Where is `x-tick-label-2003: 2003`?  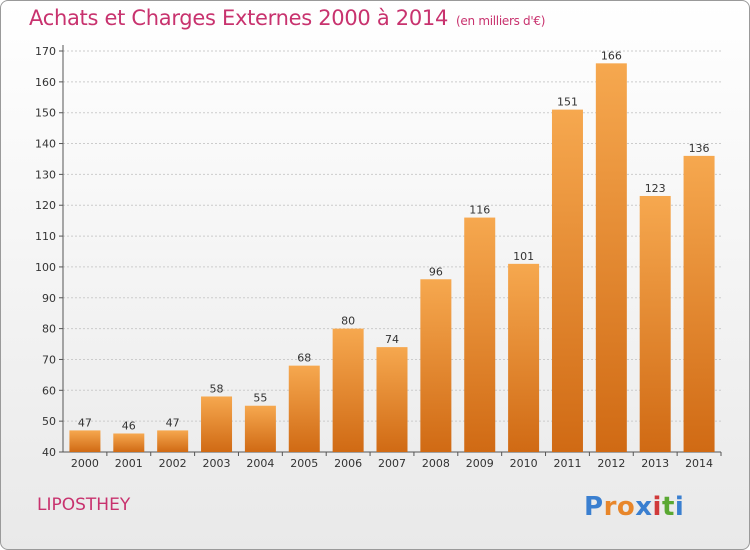 x-tick-label-2003: 2003 is located at coordinates (217, 463).